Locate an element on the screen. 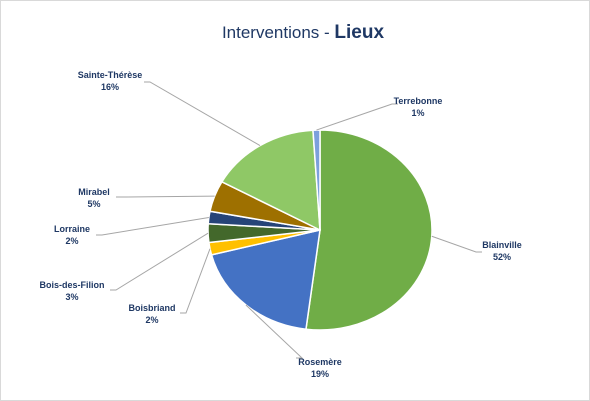 Image resolution: width=590 pixels, height=401 pixels. slice-value-label: 16% is located at coordinates (110, 87).